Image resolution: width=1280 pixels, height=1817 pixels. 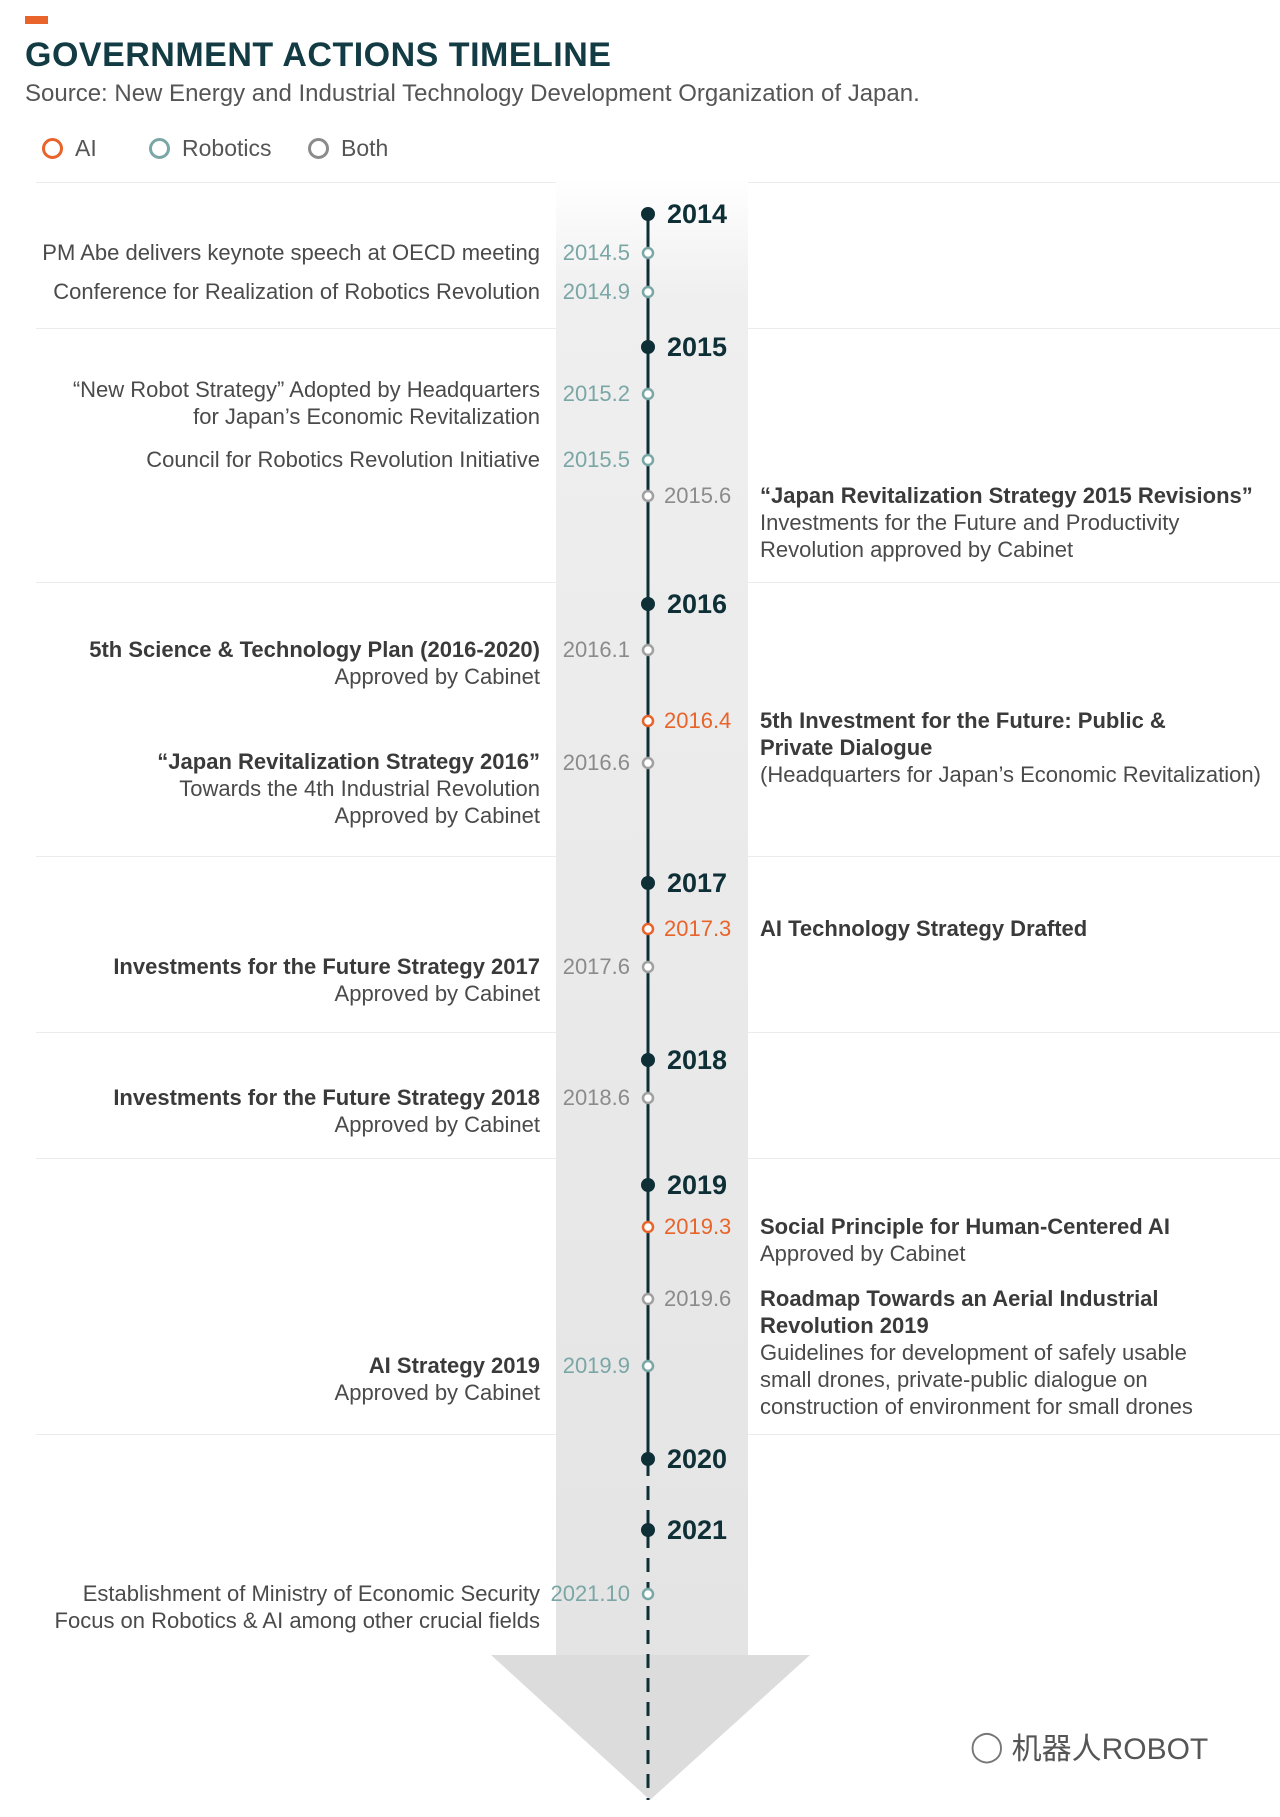 What do you see at coordinates (697, 1060) in the screenshot?
I see `year-label: 2018` at bounding box center [697, 1060].